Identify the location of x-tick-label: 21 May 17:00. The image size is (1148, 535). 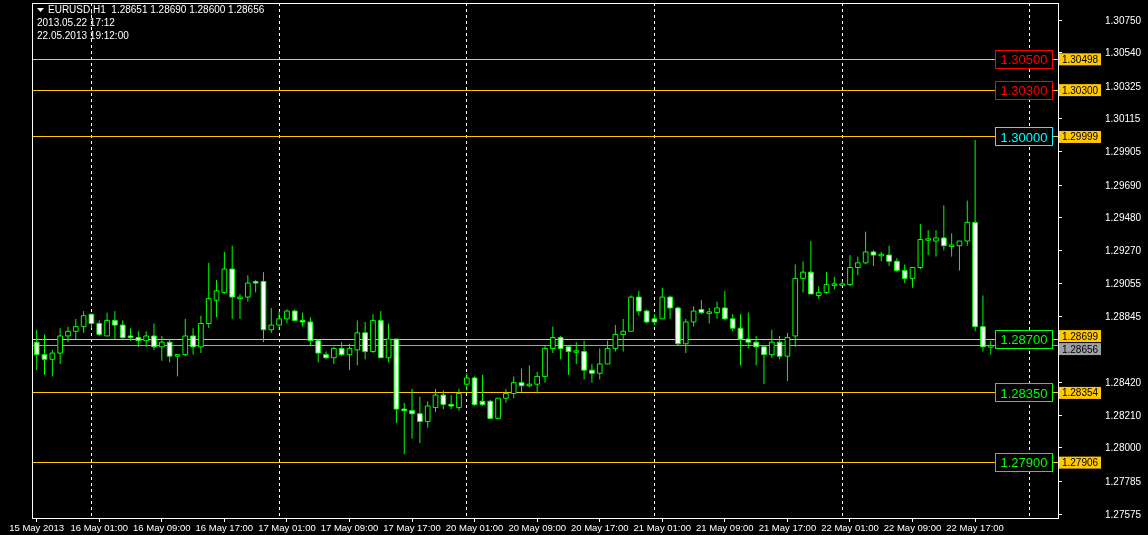
(787, 527).